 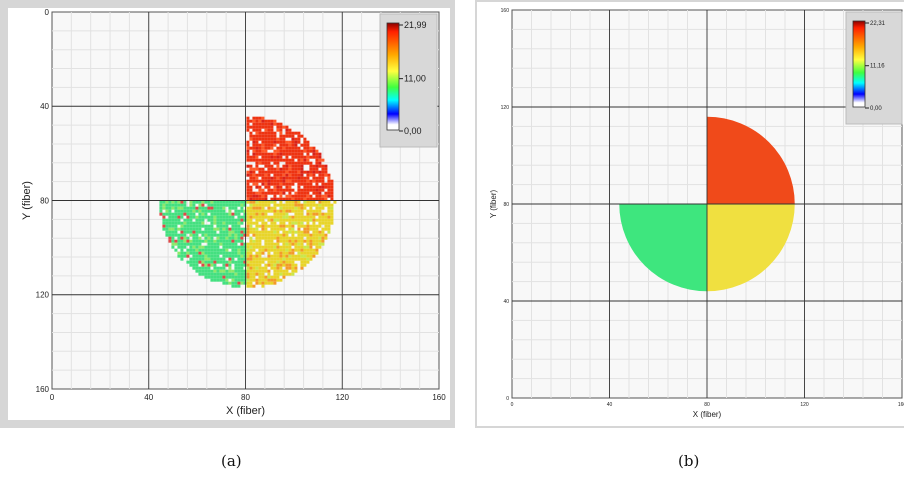 What do you see at coordinates (43, 389) in the screenshot?
I see `y-tick-label: 160` at bounding box center [43, 389].